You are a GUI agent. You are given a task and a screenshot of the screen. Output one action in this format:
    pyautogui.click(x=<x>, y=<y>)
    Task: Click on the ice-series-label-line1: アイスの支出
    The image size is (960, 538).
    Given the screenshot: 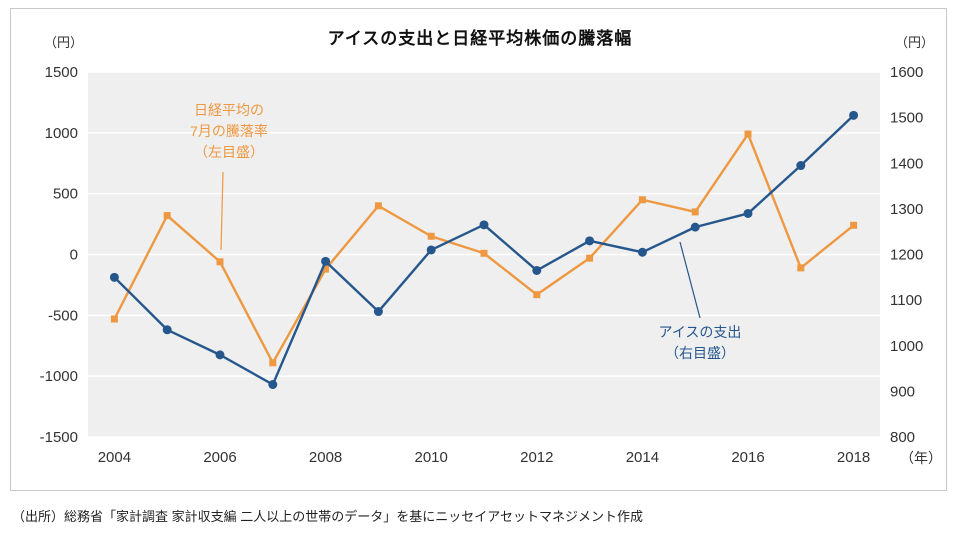 What is the action you would take?
    pyautogui.click(x=700, y=332)
    